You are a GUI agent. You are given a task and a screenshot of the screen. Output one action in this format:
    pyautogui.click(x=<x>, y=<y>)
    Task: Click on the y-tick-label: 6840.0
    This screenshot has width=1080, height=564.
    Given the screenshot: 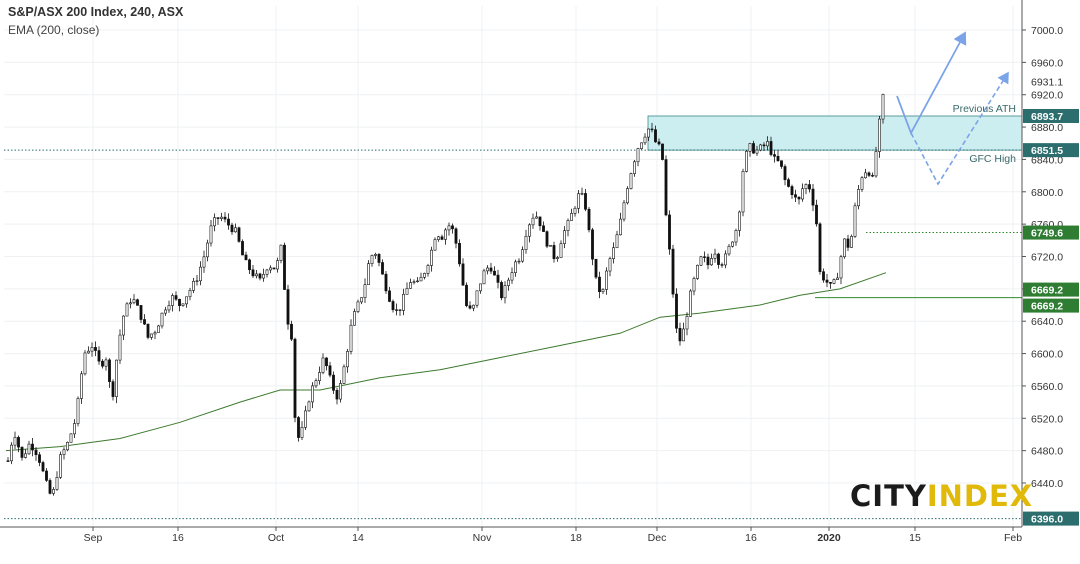 What is the action you would take?
    pyautogui.click(x=1047, y=160)
    